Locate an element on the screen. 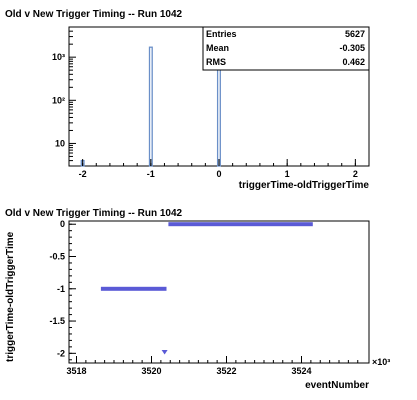  histogram-x-ticks: -2 -1 0 1 2 is located at coordinates (218, 169).